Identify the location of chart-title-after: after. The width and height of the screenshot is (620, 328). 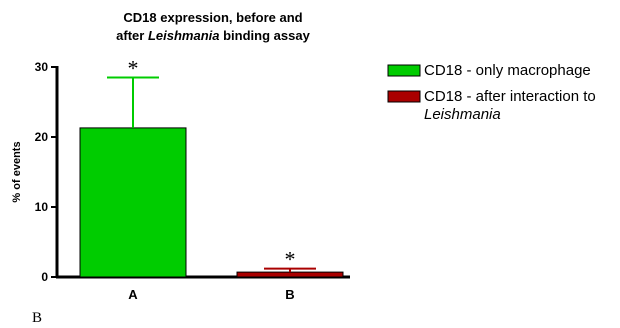
(132, 35).